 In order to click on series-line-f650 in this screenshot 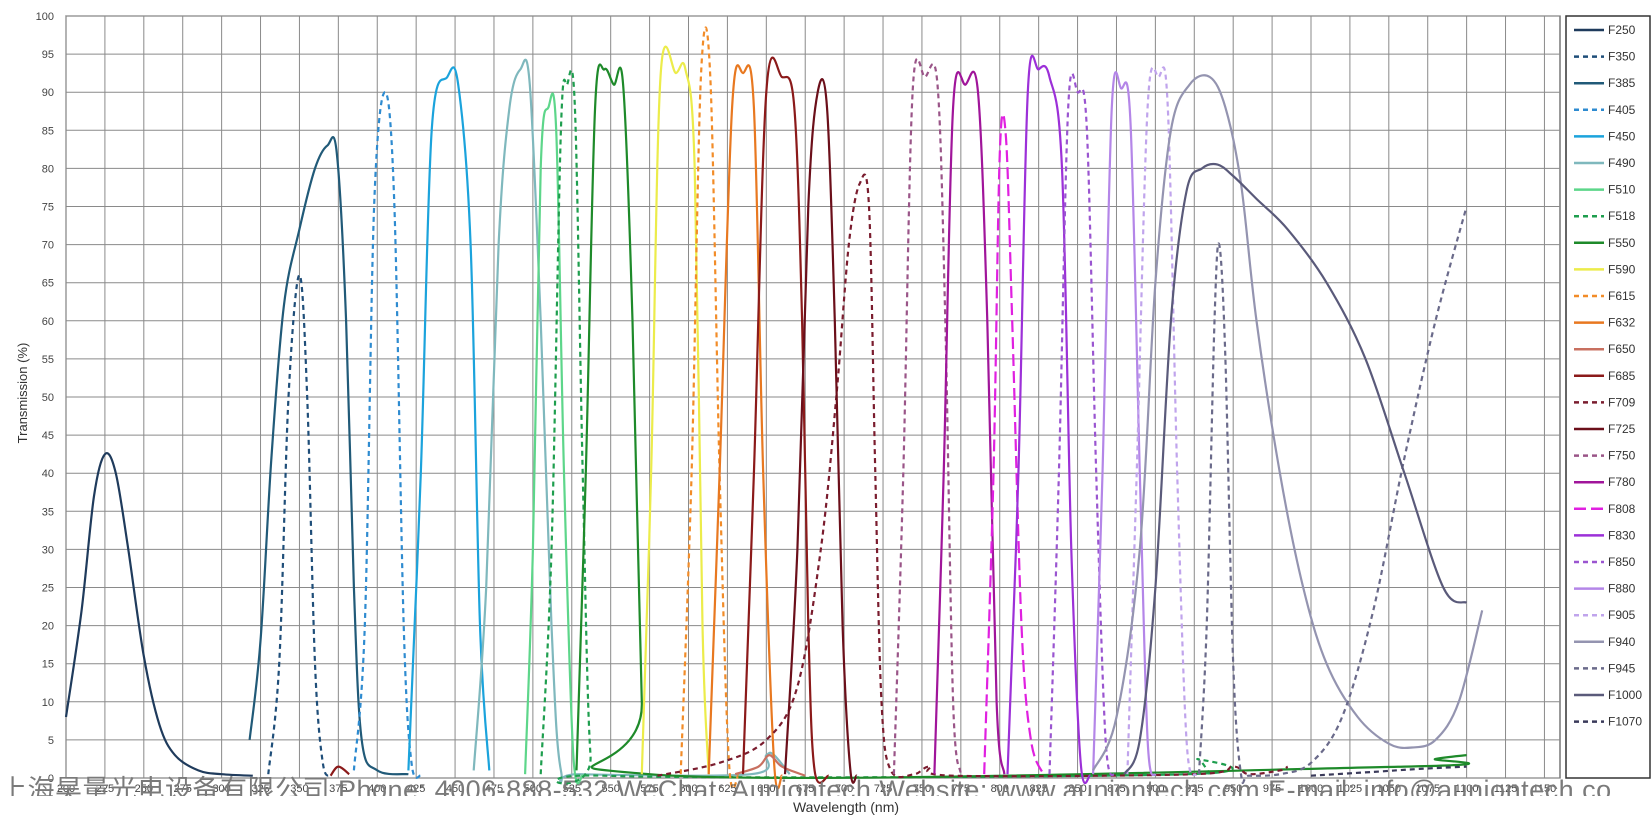, I will do `click(770, 765)`.